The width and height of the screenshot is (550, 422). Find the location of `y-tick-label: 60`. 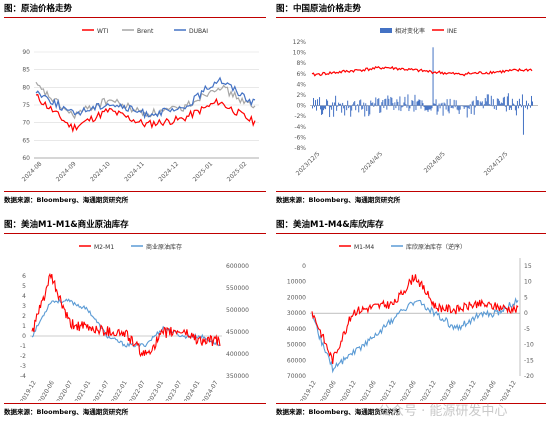

y-tick-label: 60 is located at coordinates (26, 158).